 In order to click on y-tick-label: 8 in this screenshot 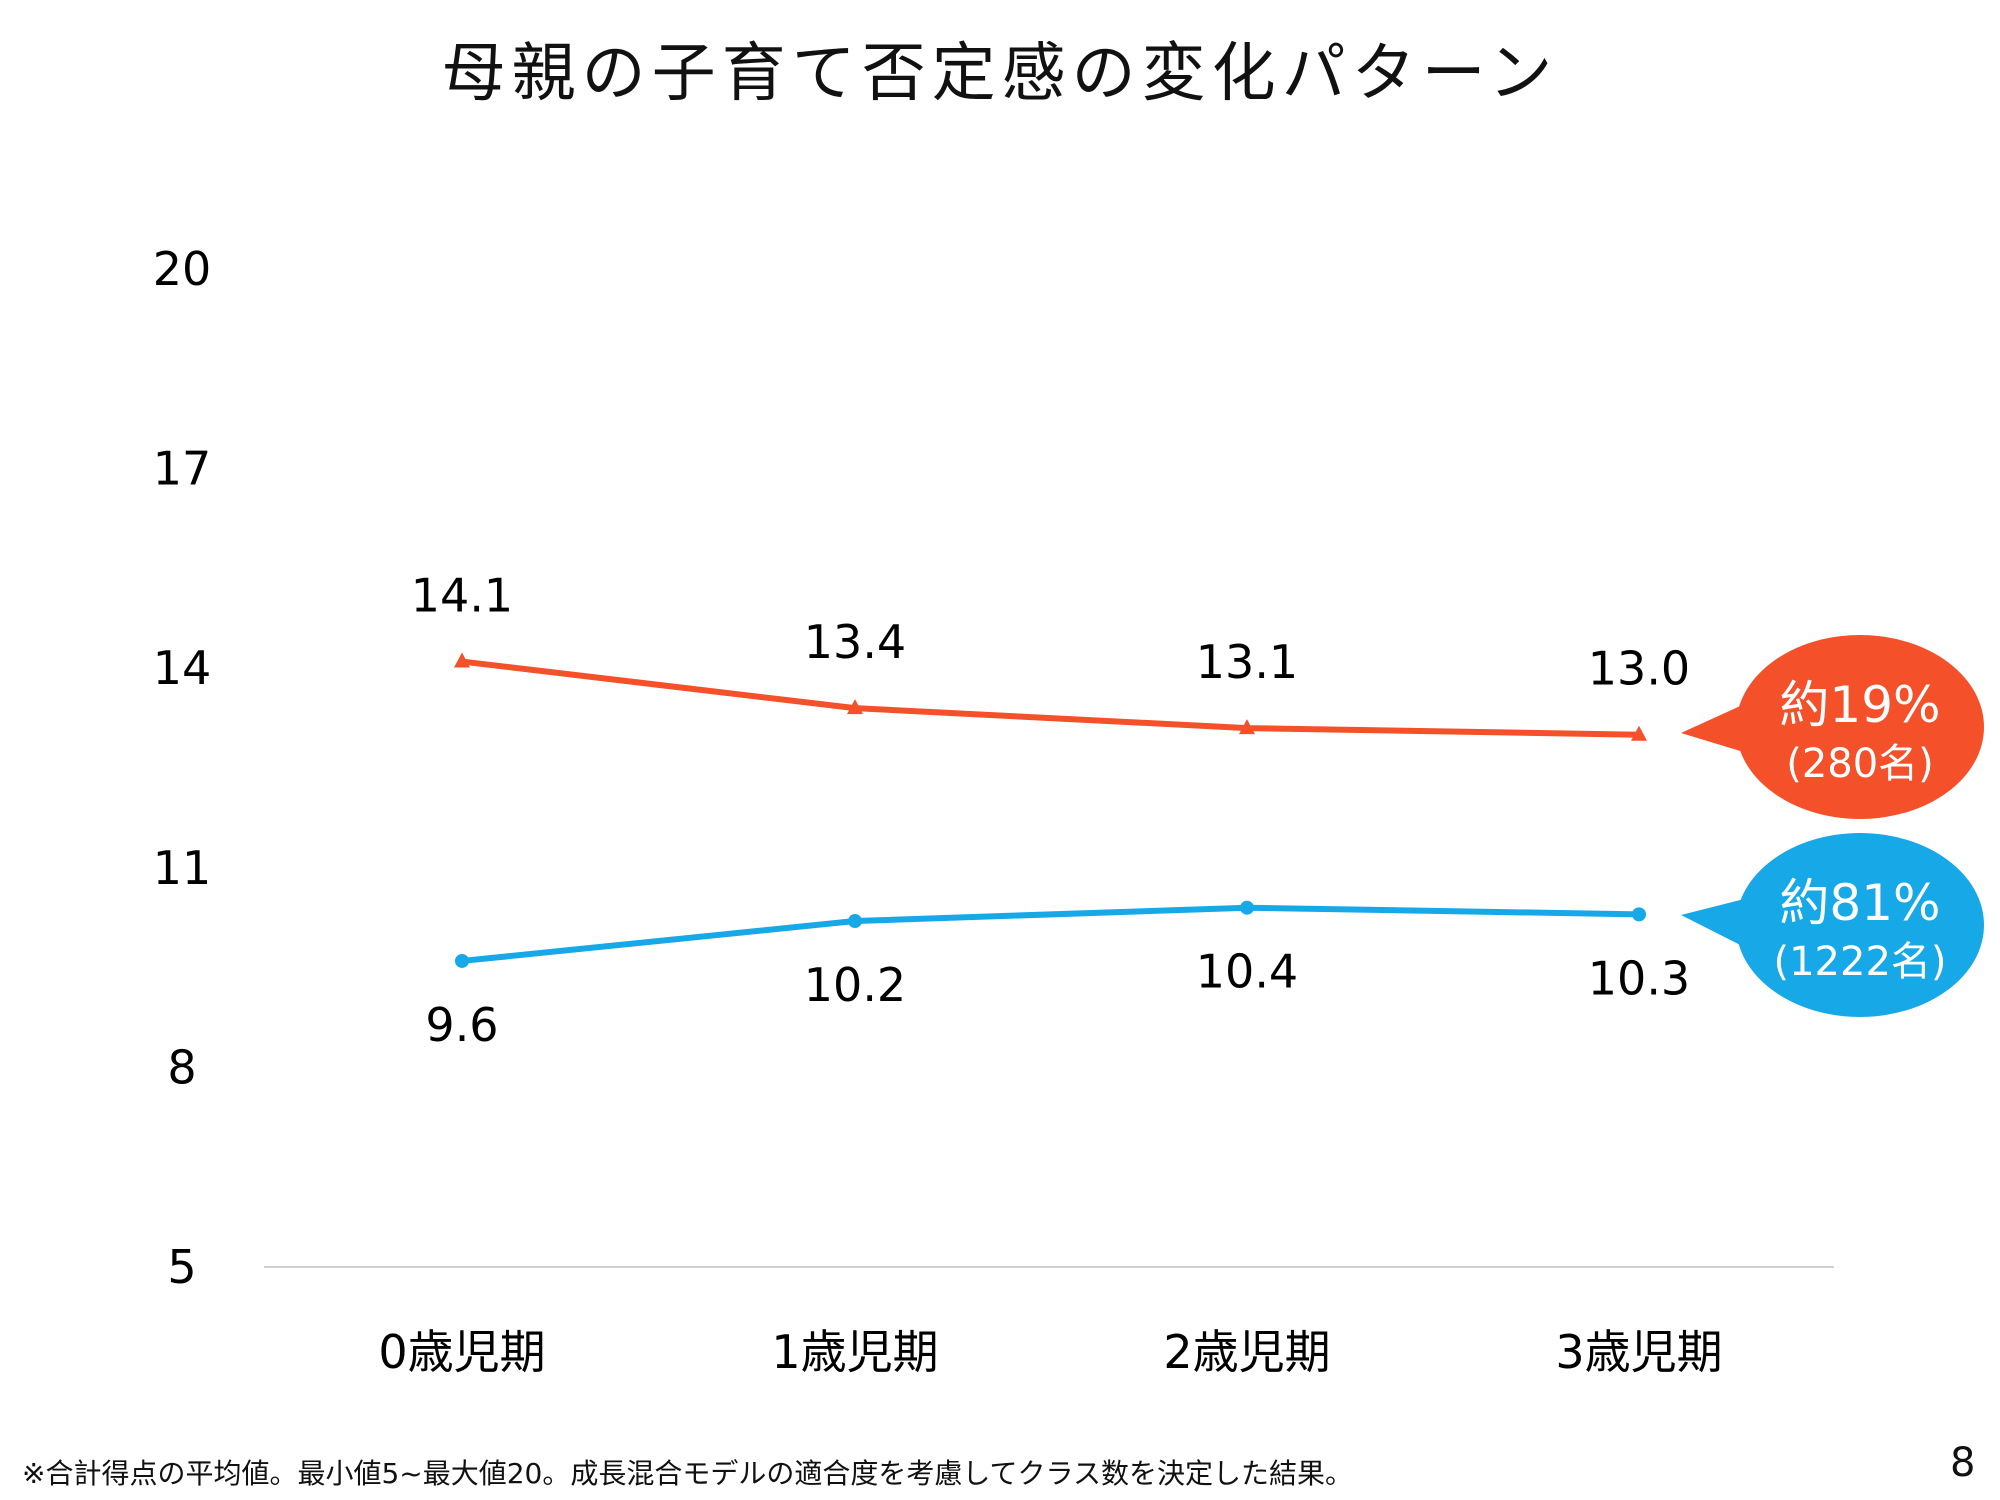, I will do `click(181, 1067)`.